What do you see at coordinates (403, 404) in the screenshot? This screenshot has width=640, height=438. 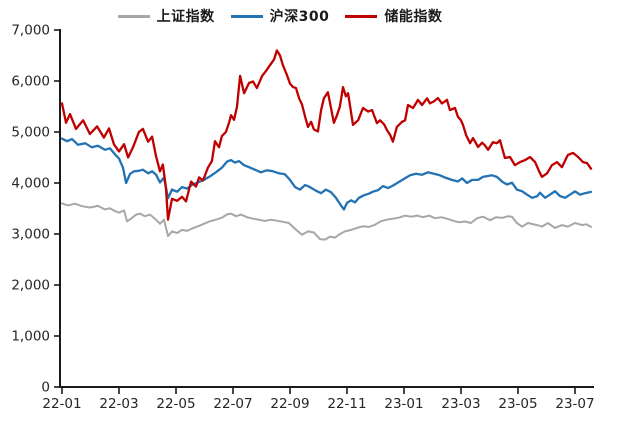 I see `x-axis-label: 23-01` at bounding box center [403, 404].